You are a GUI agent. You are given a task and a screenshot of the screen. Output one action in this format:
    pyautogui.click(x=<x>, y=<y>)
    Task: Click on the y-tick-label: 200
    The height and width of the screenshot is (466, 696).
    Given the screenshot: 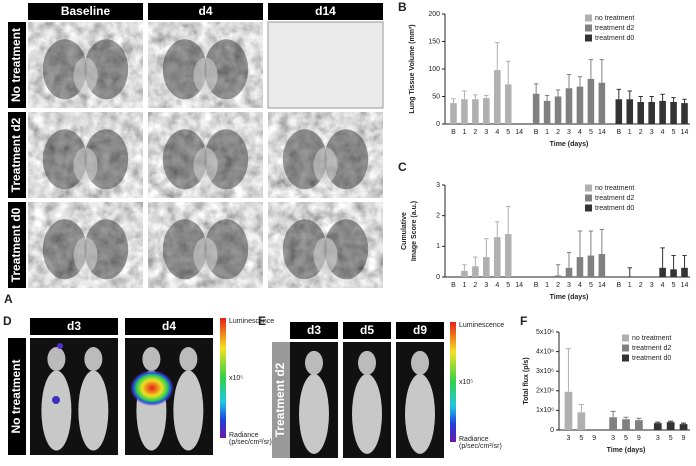 What is the action you would take?
    pyautogui.click(x=434, y=14)
    